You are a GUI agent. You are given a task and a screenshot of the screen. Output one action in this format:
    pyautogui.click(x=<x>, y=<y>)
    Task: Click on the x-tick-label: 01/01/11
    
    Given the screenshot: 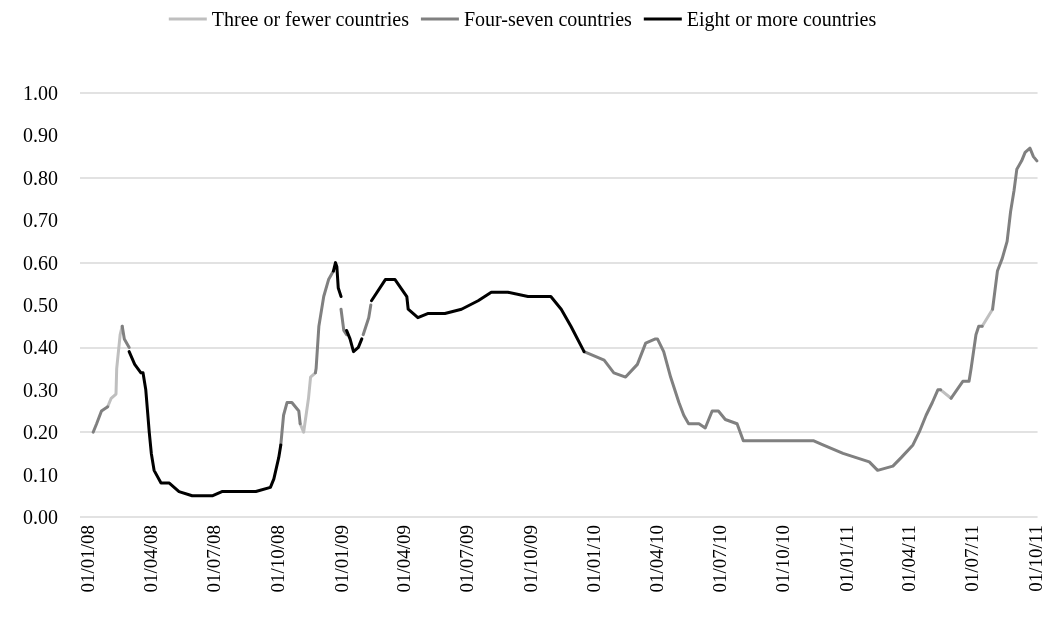 What is the action you would take?
    pyautogui.click(x=846, y=558)
    